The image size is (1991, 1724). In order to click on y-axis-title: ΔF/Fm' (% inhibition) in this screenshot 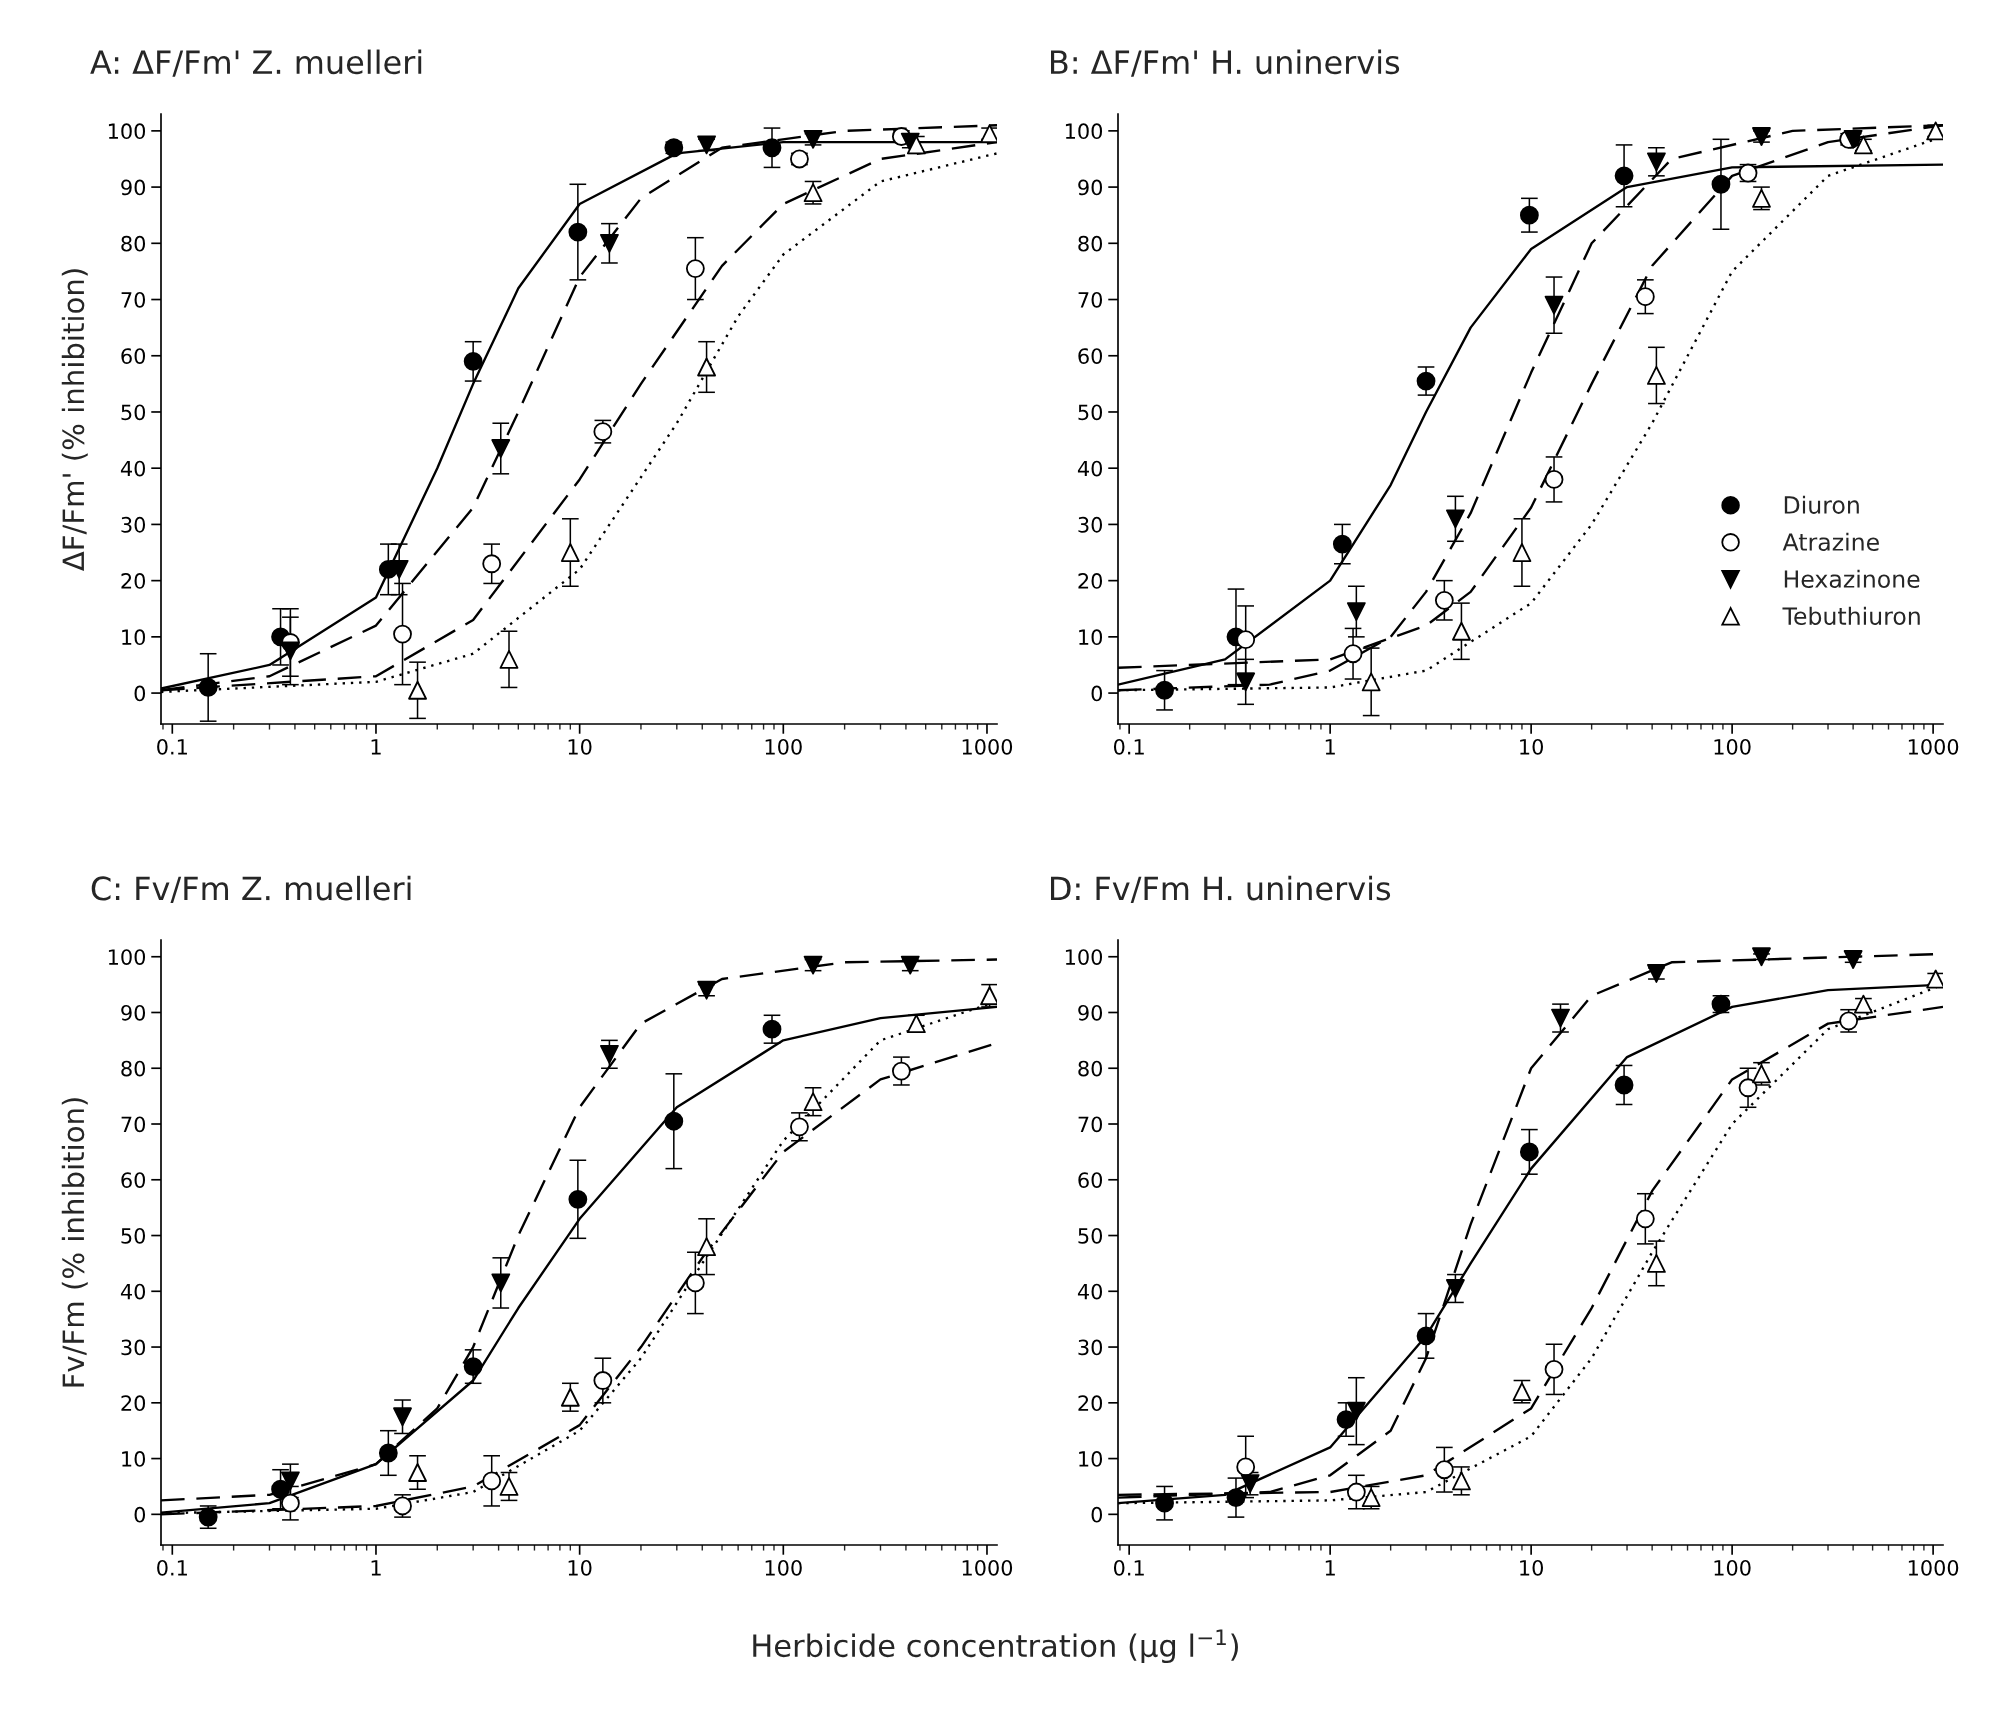, I will do `click(74, 420)`.